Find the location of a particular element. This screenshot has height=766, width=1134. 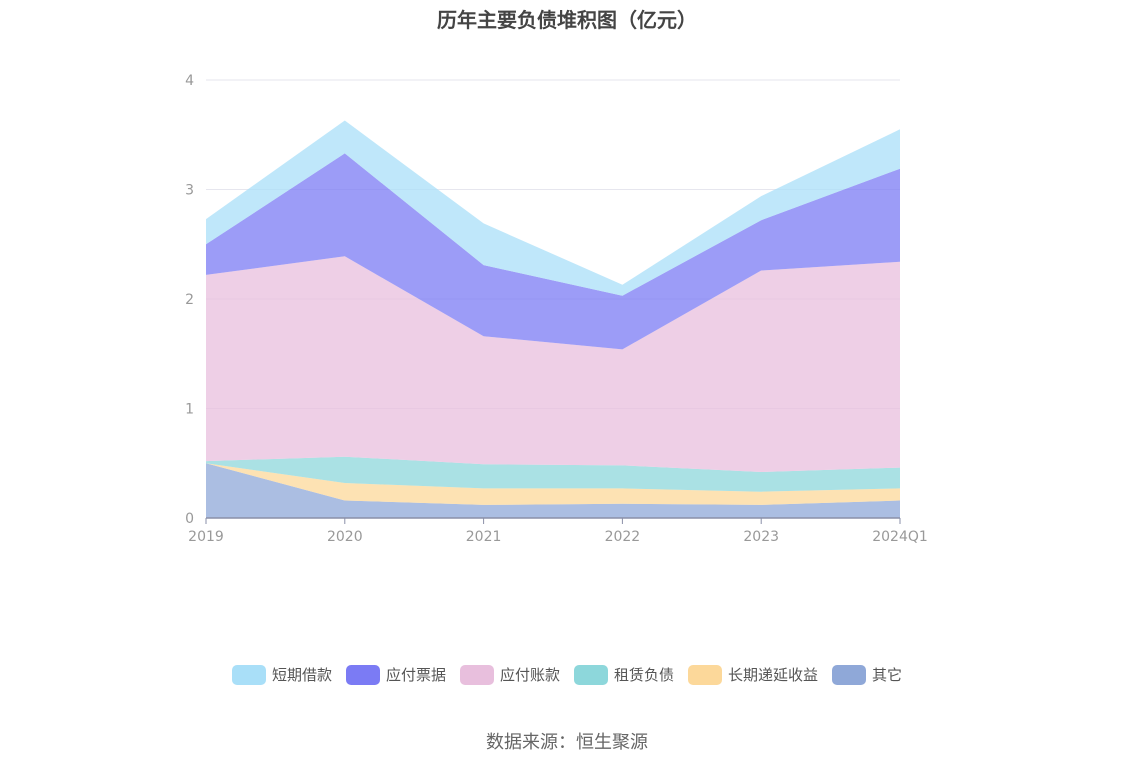

legend-label: 长期递延收益 is located at coordinates (773, 675).